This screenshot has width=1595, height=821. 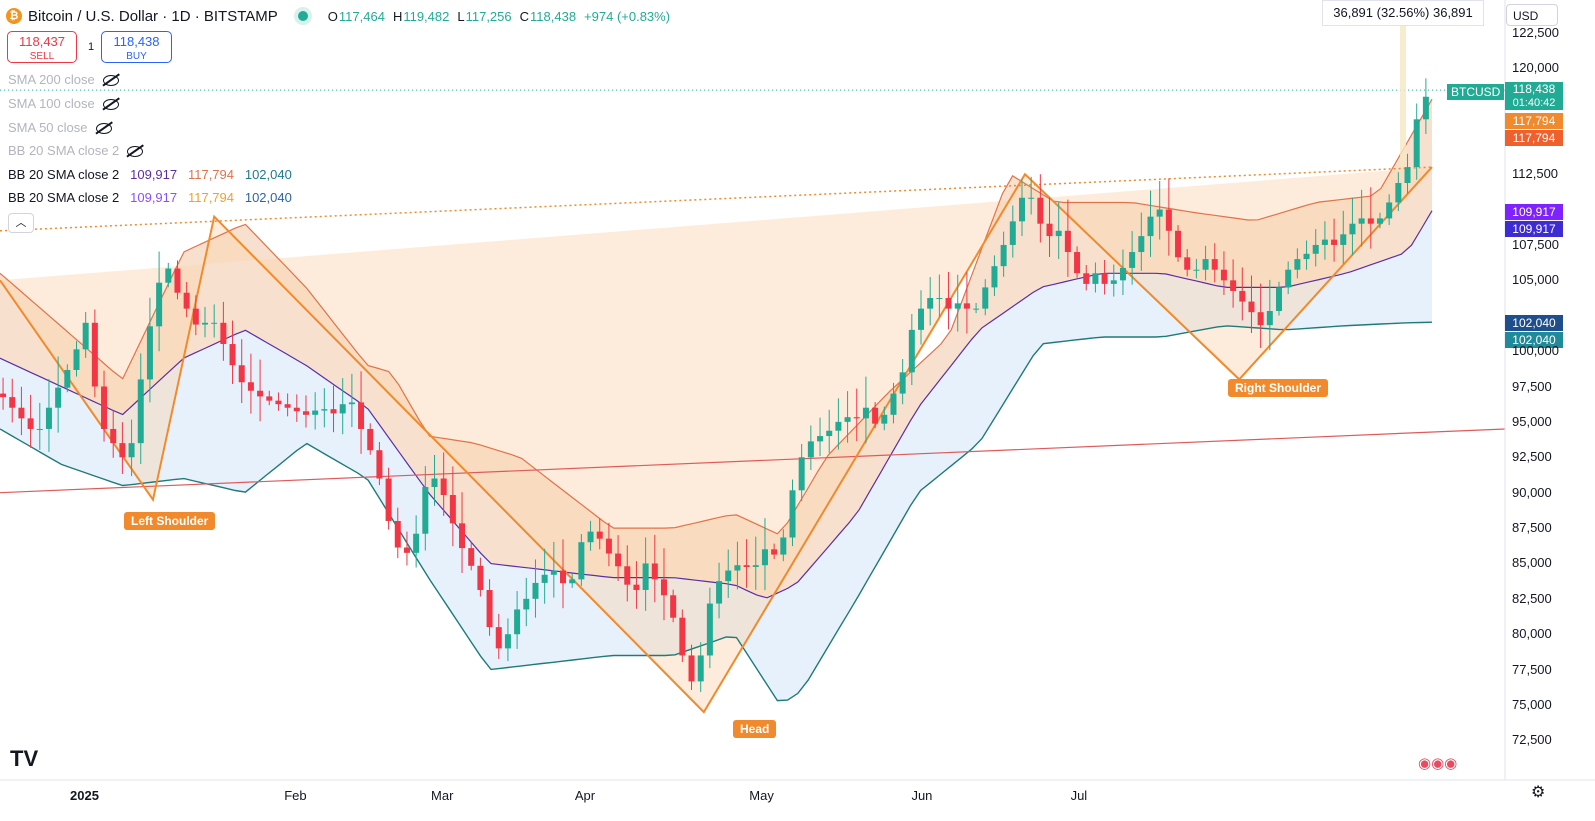 I want to click on currency-select: USD, so click(x=1532, y=15).